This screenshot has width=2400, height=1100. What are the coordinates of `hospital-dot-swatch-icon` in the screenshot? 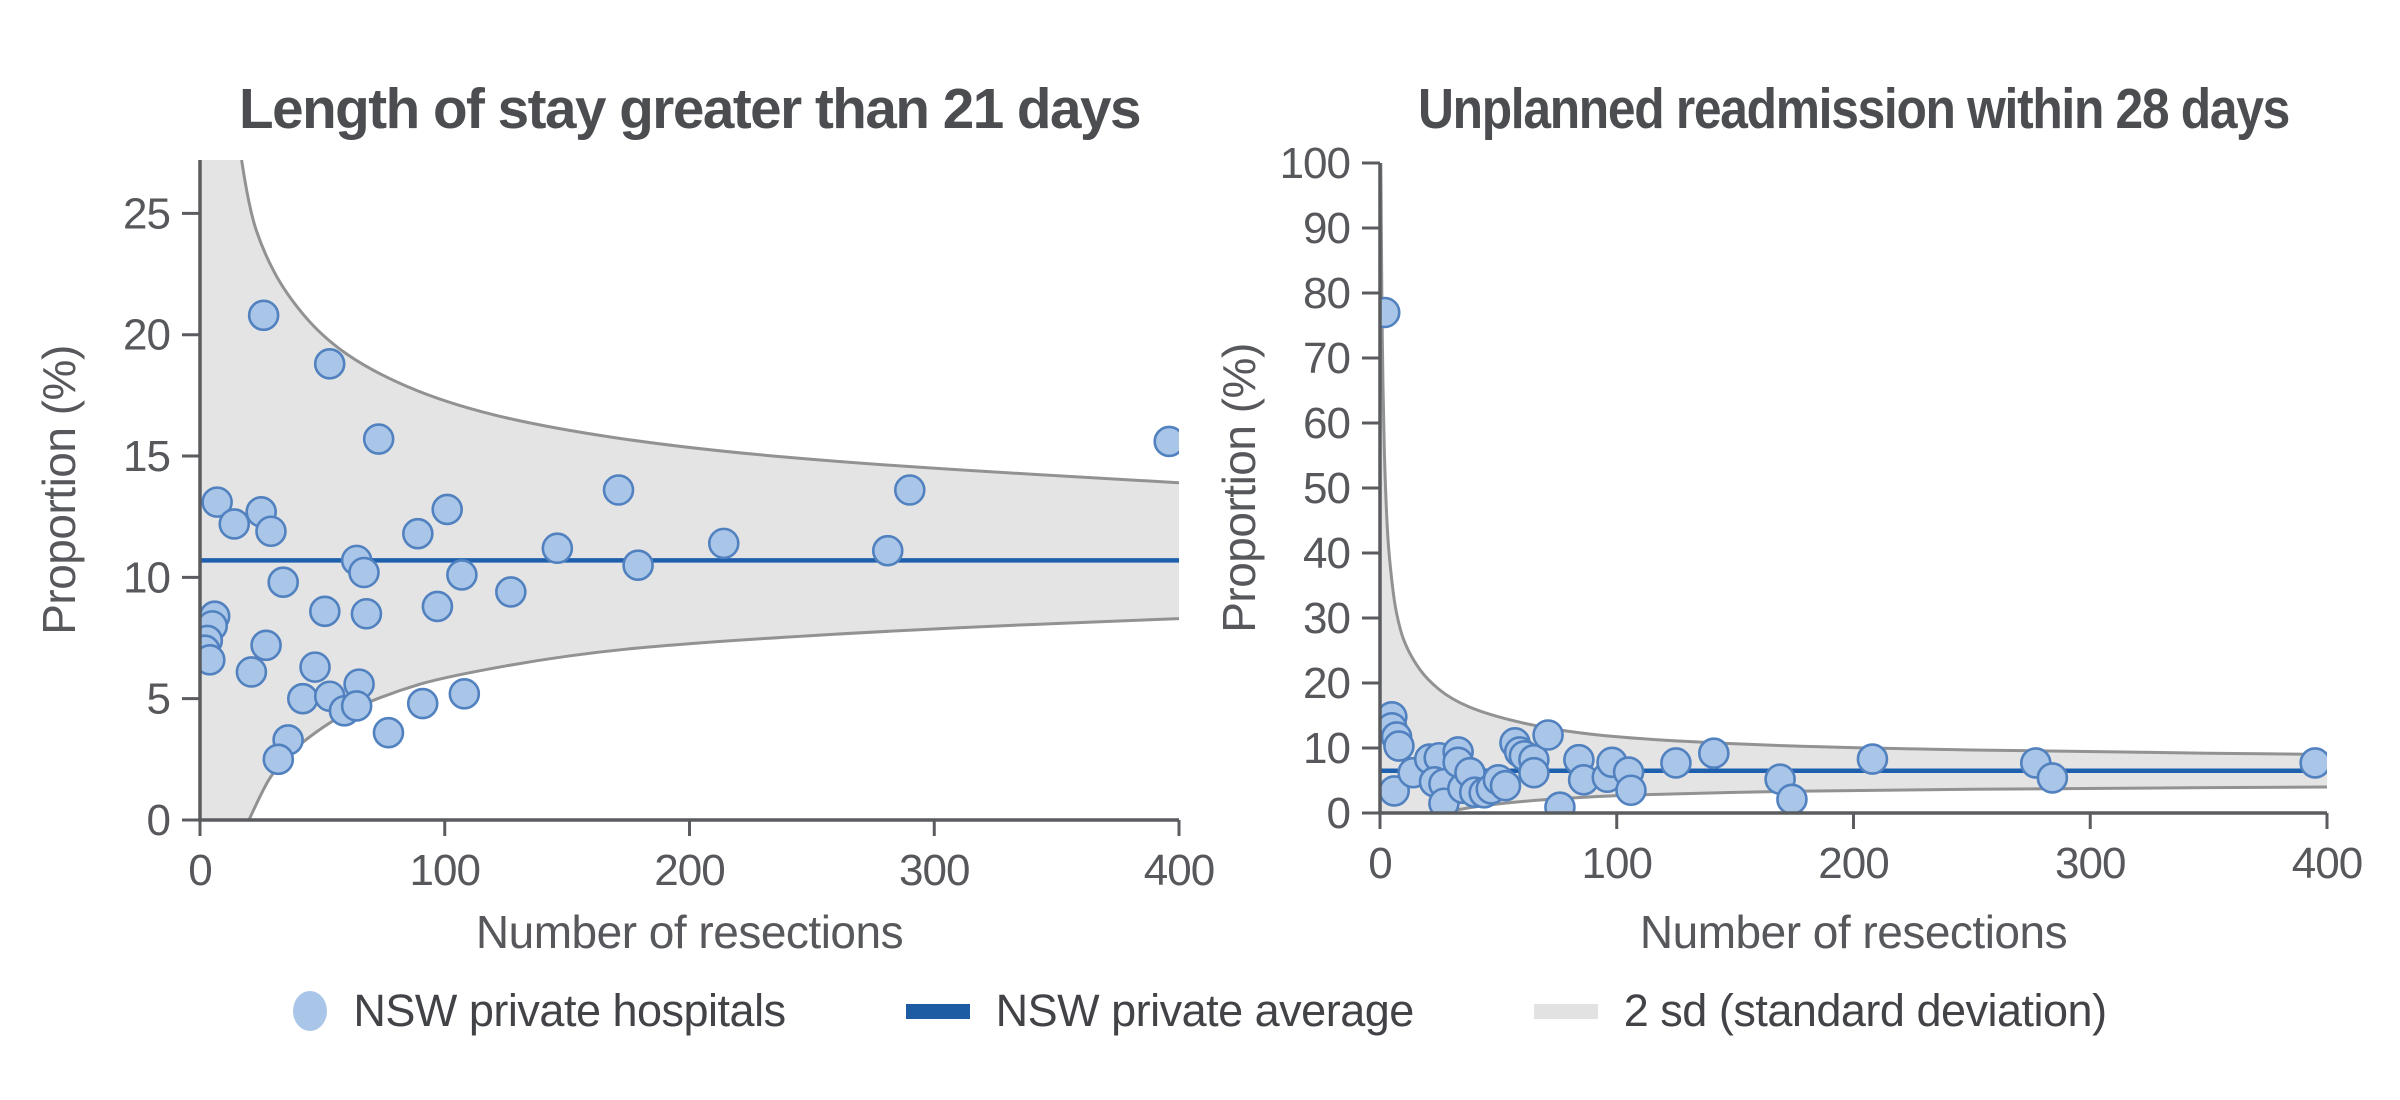 It's located at (310, 1011).